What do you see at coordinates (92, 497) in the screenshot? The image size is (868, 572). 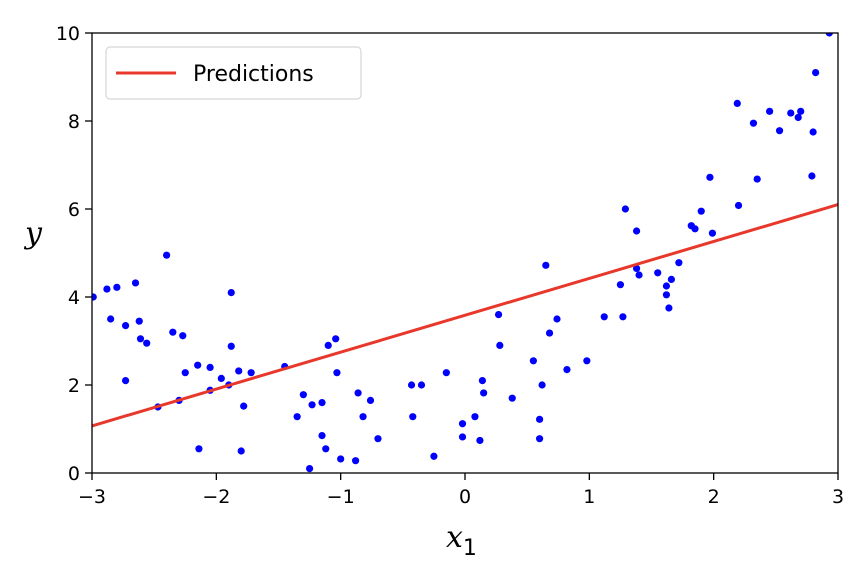 I see `x-tick-label: −3` at bounding box center [92, 497].